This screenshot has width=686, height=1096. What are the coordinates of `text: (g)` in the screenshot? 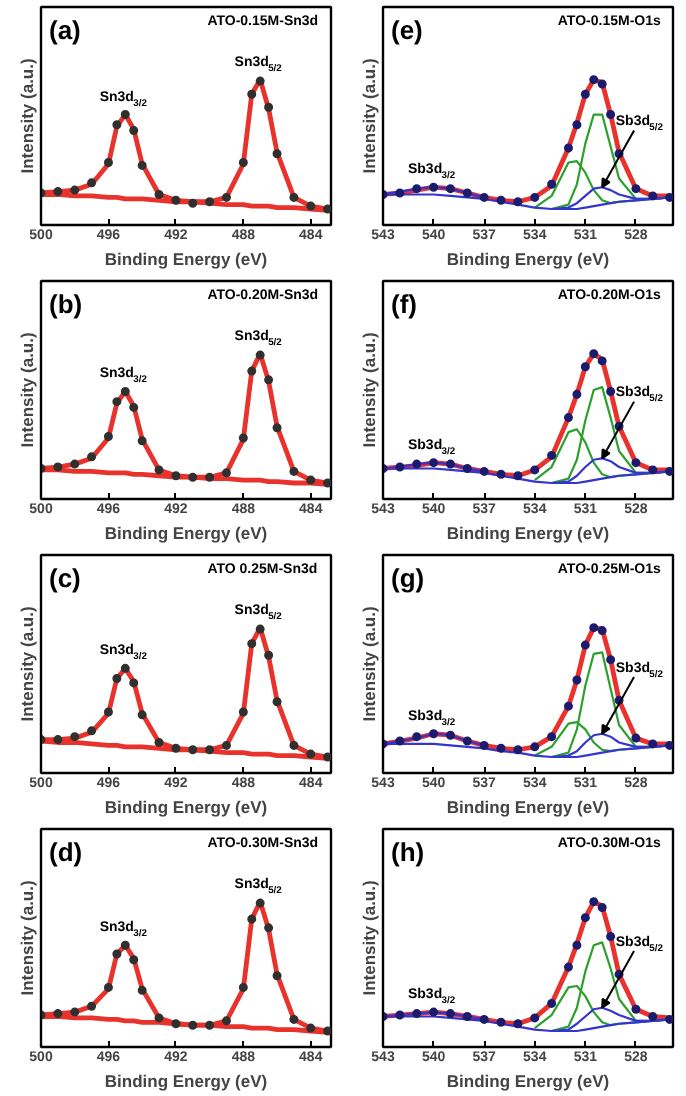 It's located at (408, 578).